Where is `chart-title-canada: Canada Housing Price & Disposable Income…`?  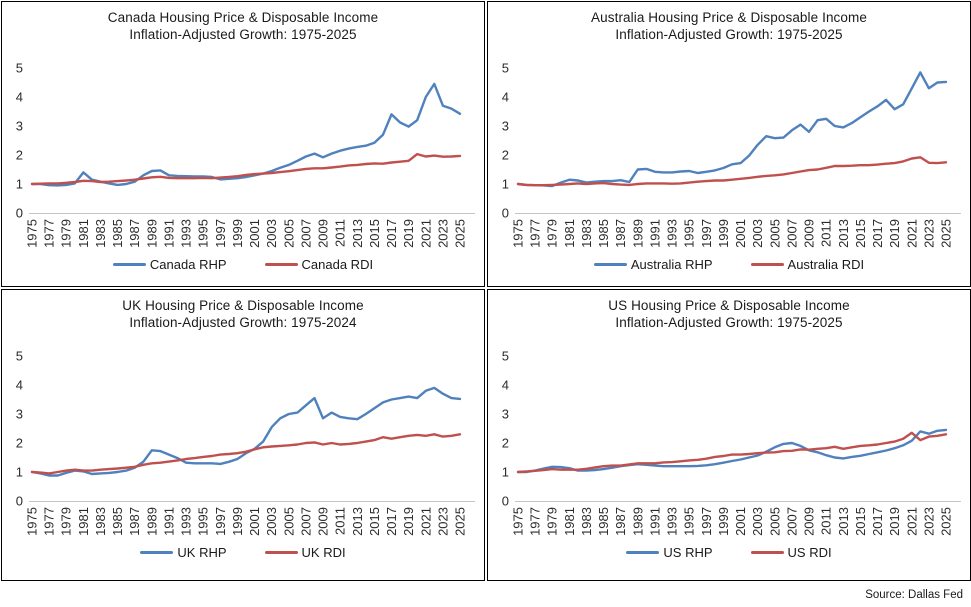 chart-title-canada: Canada Housing Price & Disposable Income… is located at coordinates (243, 22).